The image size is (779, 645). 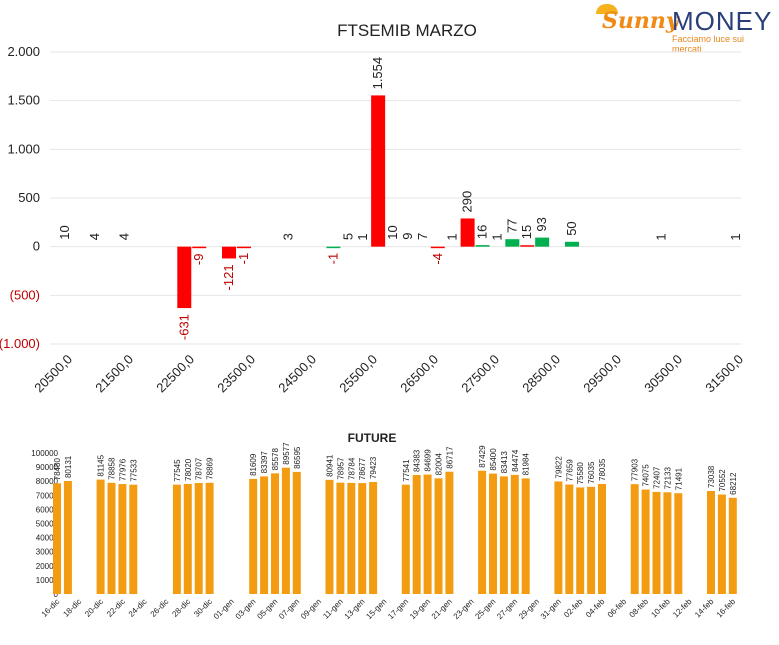 I want to click on x-tick-label: 29-gen, so click(x=529, y=609).